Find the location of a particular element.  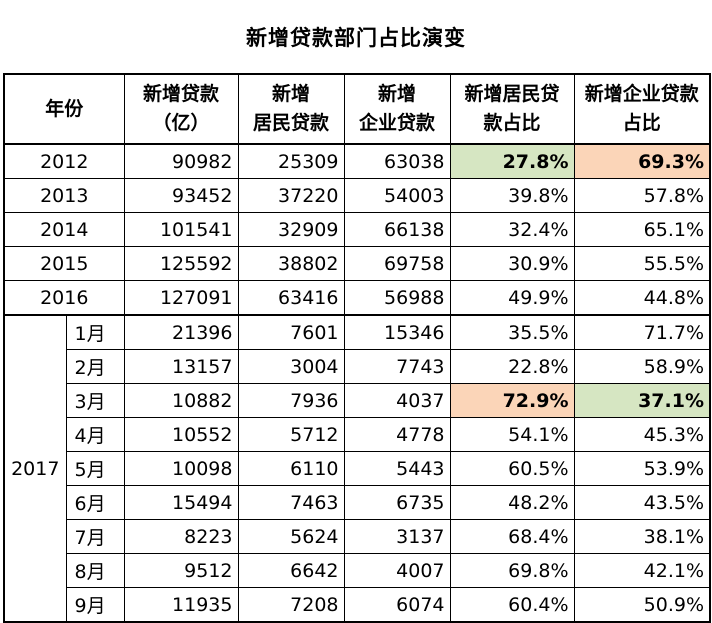

resident-cell: 32909 is located at coordinates (291, 229).